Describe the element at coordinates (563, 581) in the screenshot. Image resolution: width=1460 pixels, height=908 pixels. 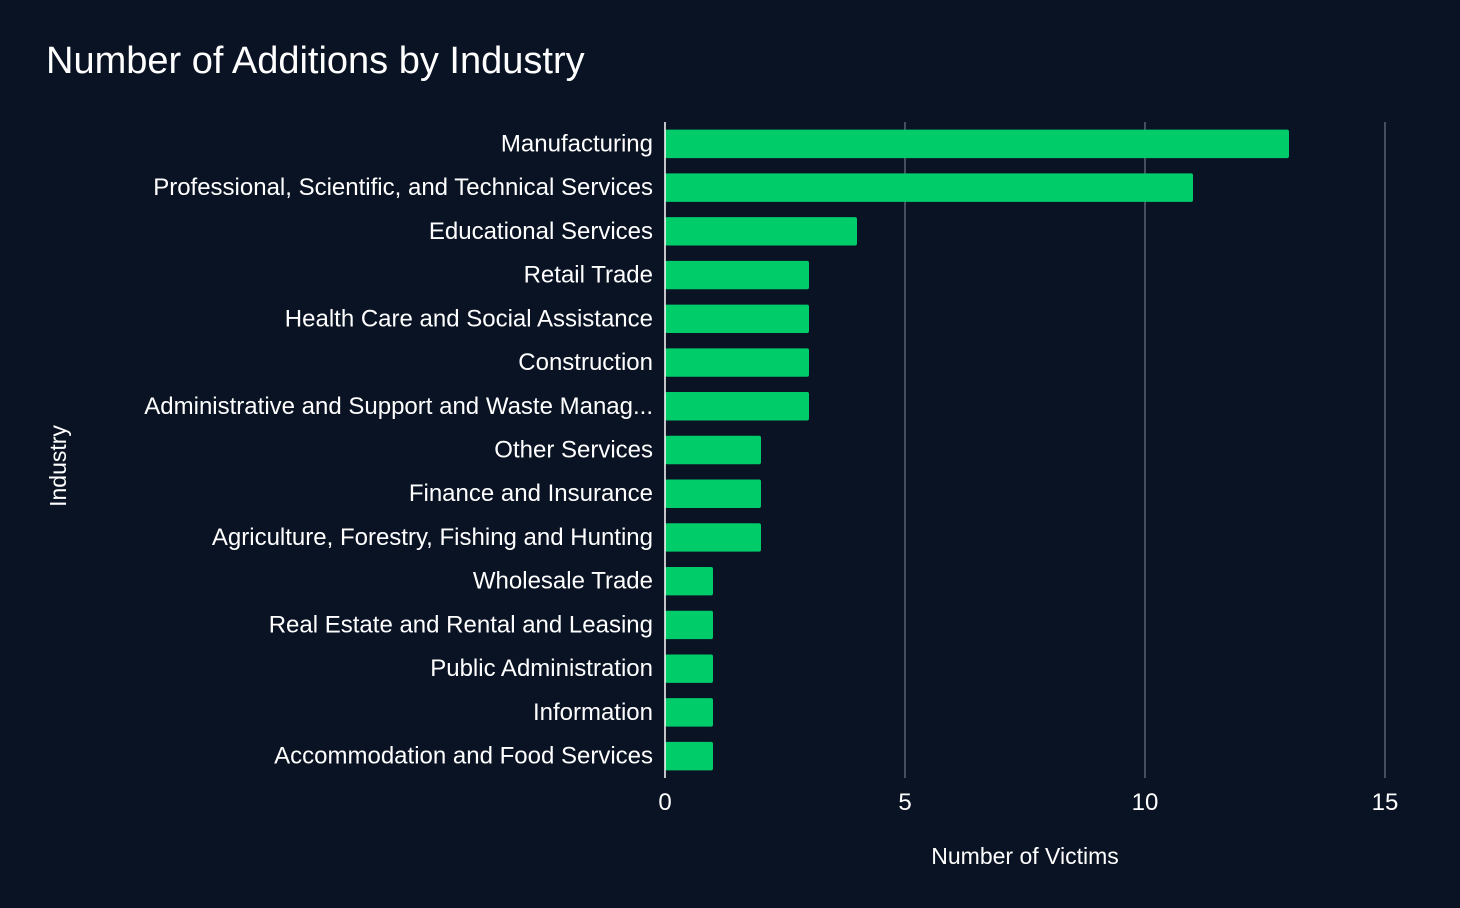
I see `category-label: Wholesale Trade` at that location.